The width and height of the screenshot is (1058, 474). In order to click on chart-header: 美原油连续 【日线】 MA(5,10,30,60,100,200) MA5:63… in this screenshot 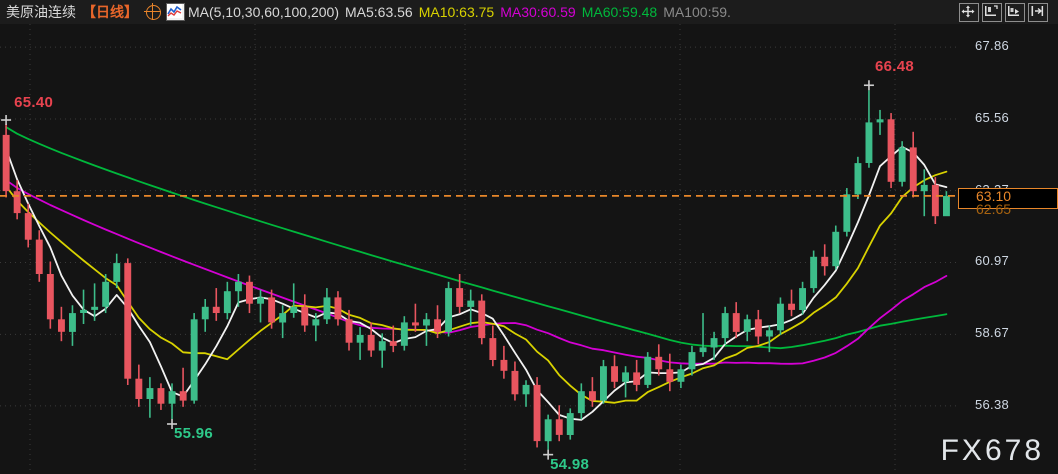, I will do `click(529, 12)`.